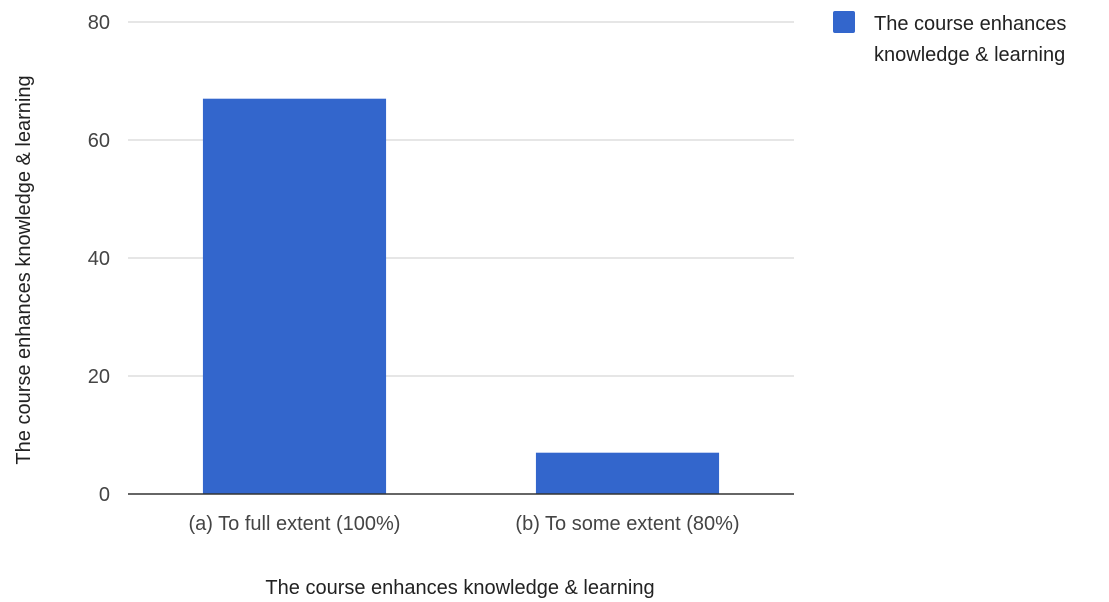 The width and height of the screenshot is (1109, 602). Describe the element at coordinates (627, 473) in the screenshot. I see `bar-b` at that location.